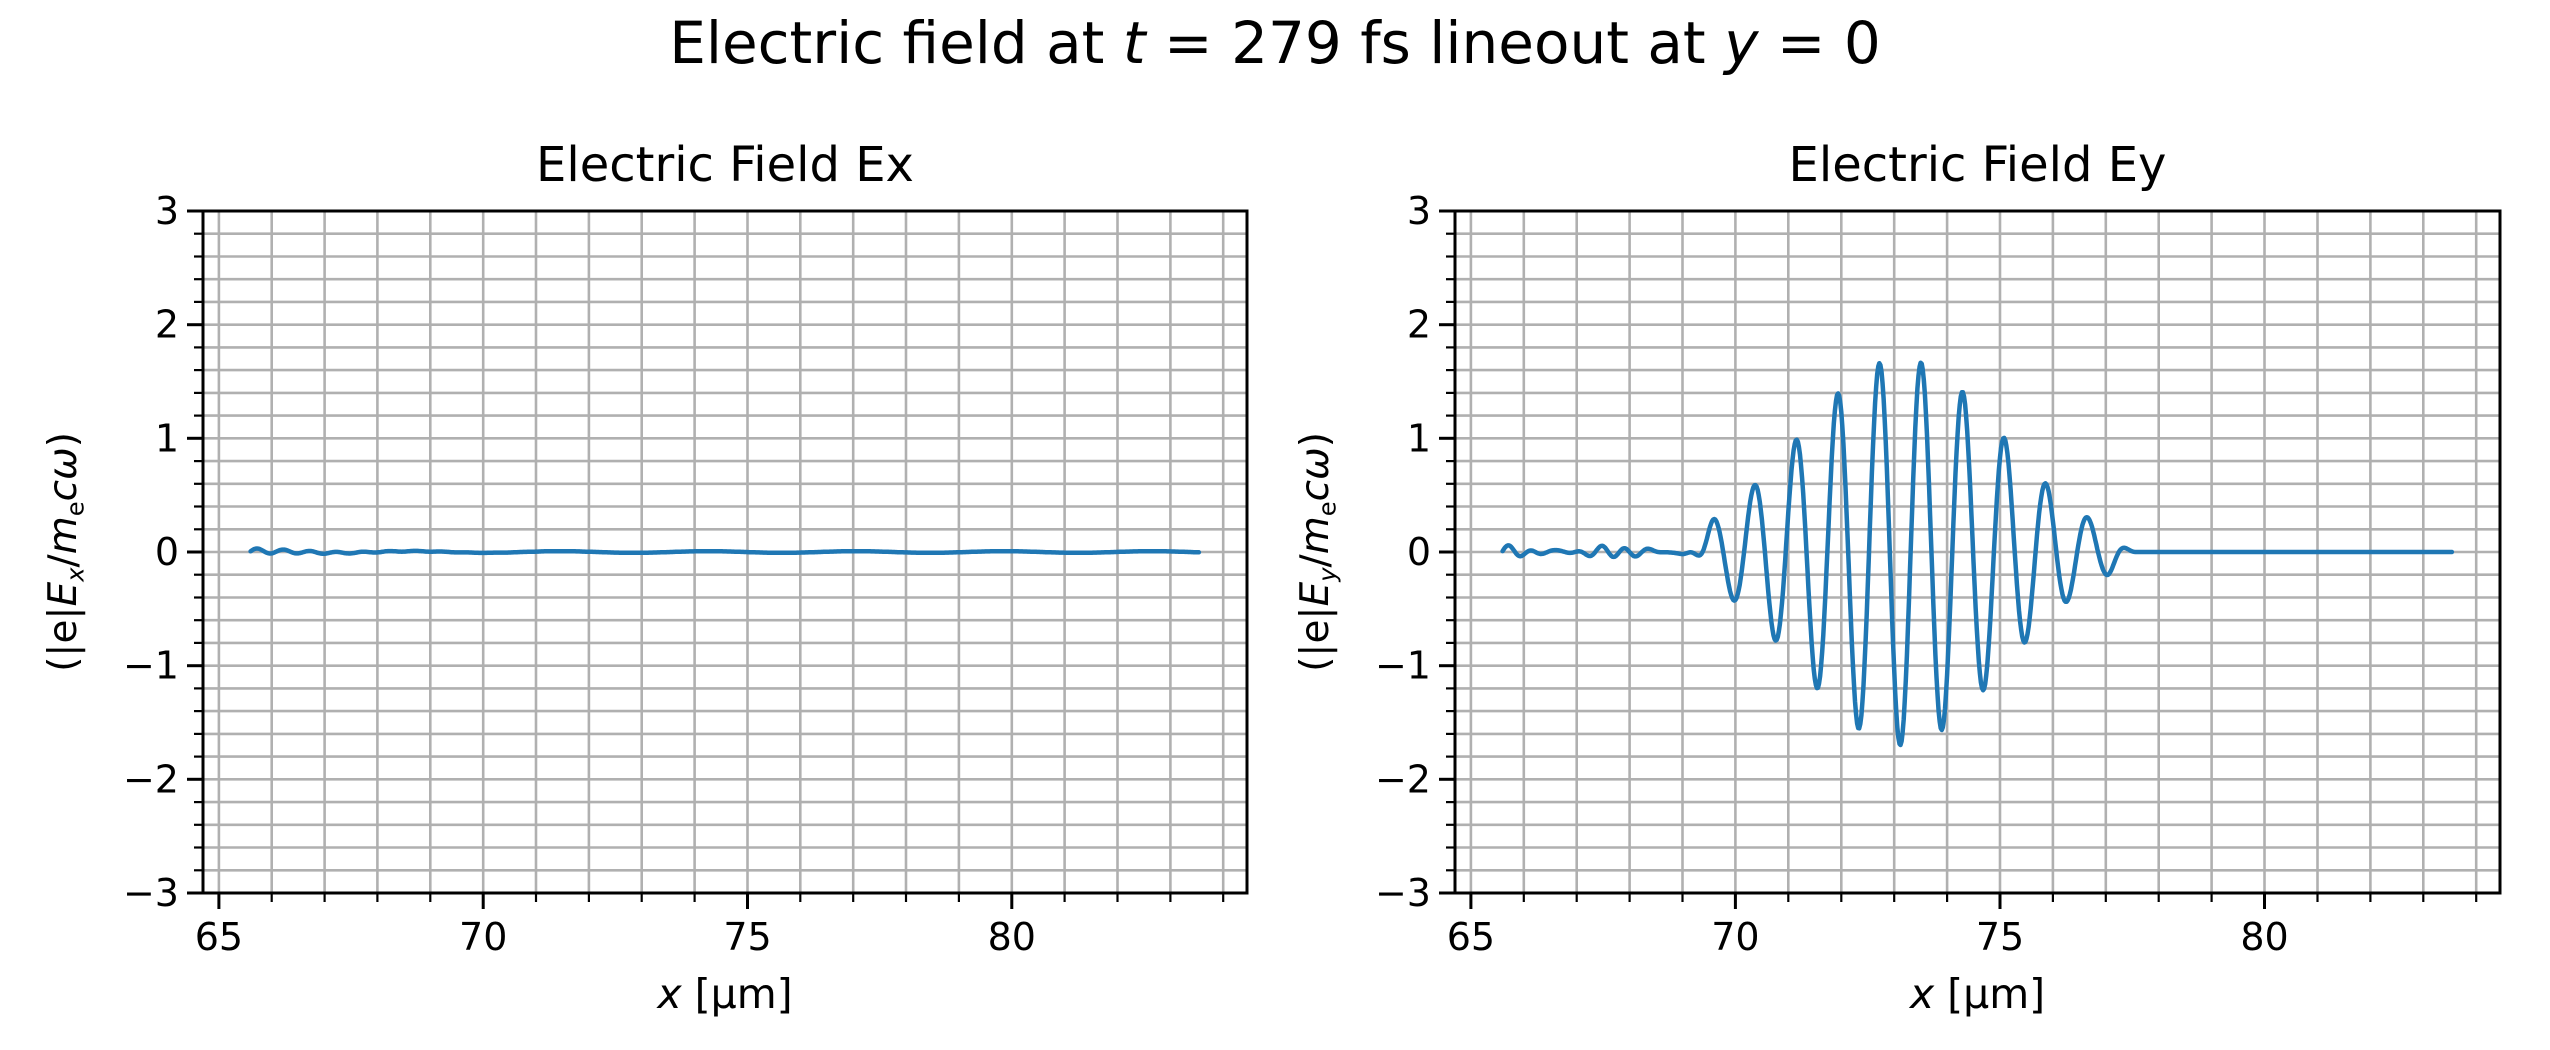 This screenshot has width=2550, height=1050. Describe the element at coordinates (725, 551) in the screenshot. I see `data-line-ex` at that location.